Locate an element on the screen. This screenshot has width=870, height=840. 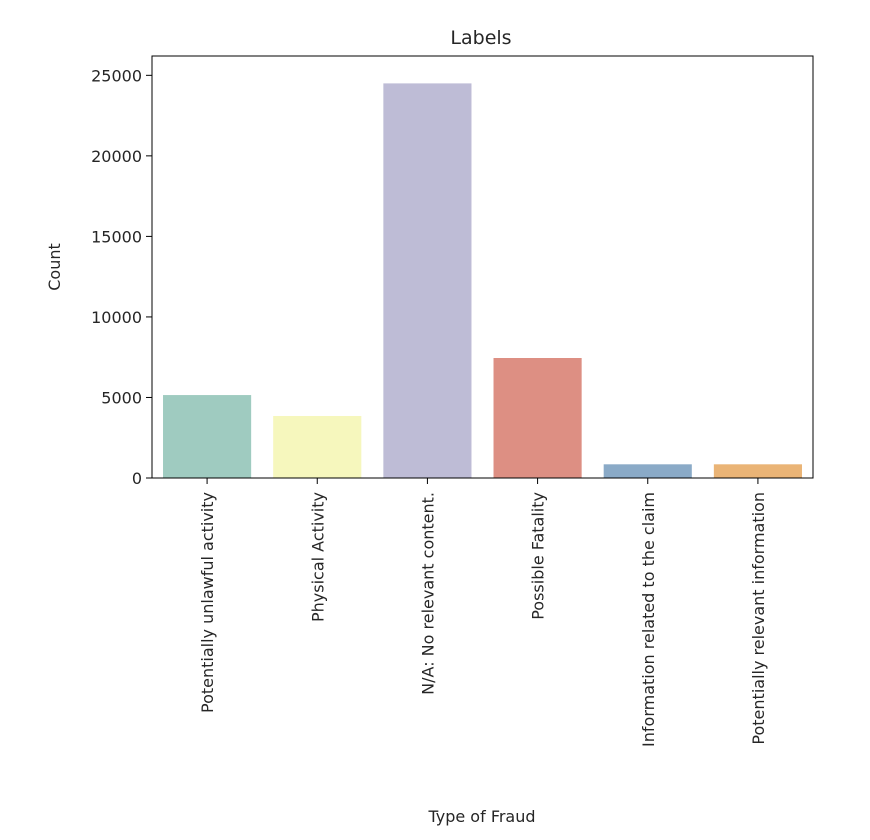
x-tick-label: Potentially unlawful activity is located at coordinates (207, 602).